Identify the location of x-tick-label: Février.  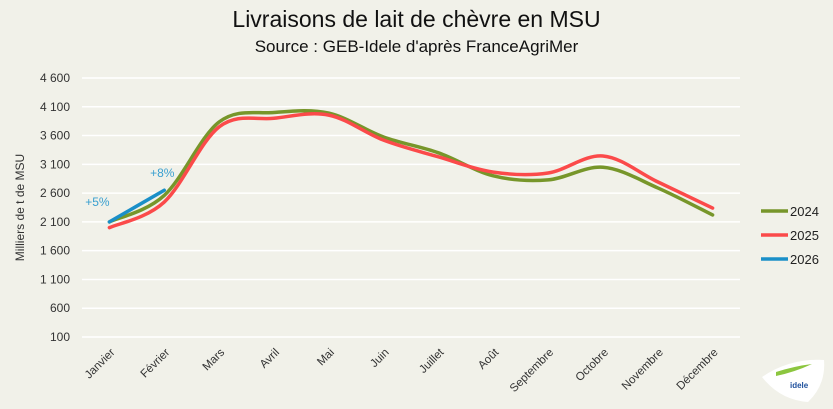
(156, 364).